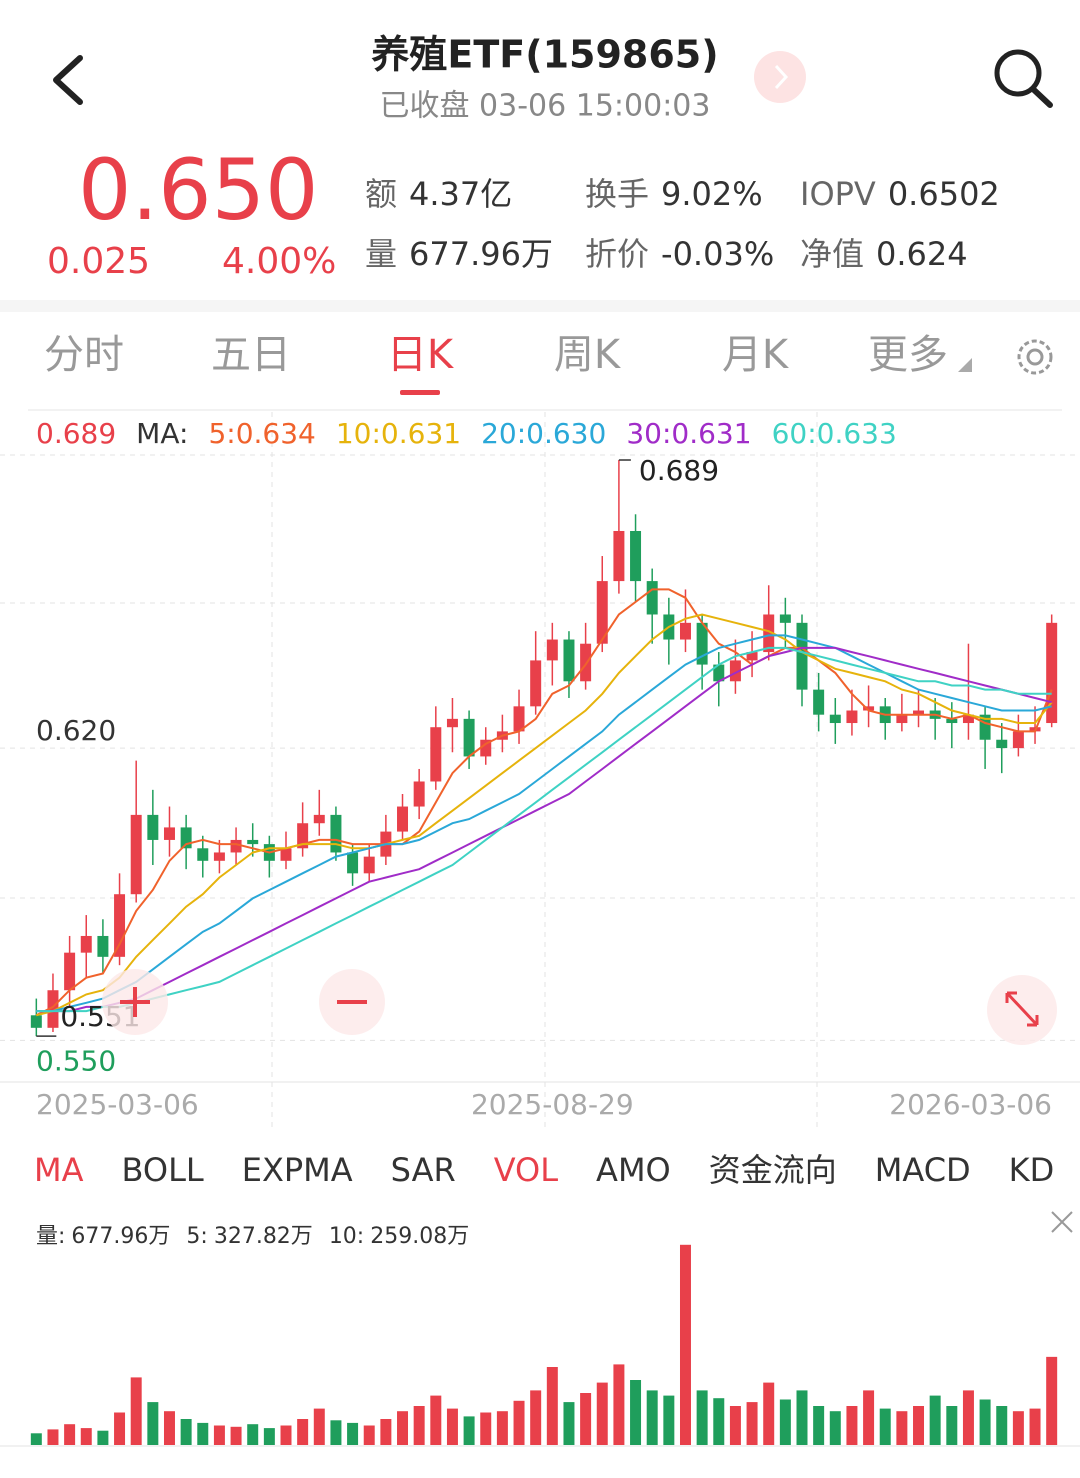 Image resolution: width=1080 pixels, height=1478 pixels. What do you see at coordinates (481, 254) in the screenshot?
I see `stat-value: 677.96万` at bounding box center [481, 254].